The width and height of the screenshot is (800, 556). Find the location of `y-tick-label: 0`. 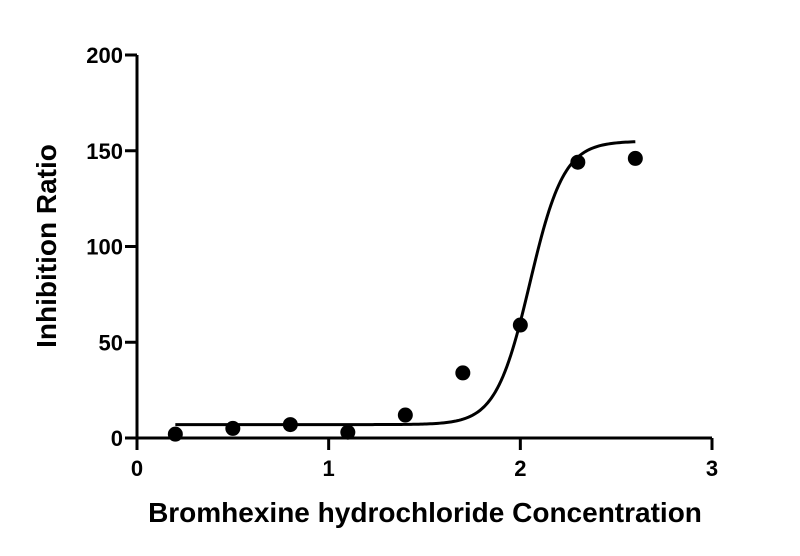

y-tick-label: 0 is located at coordinates (117, 438).